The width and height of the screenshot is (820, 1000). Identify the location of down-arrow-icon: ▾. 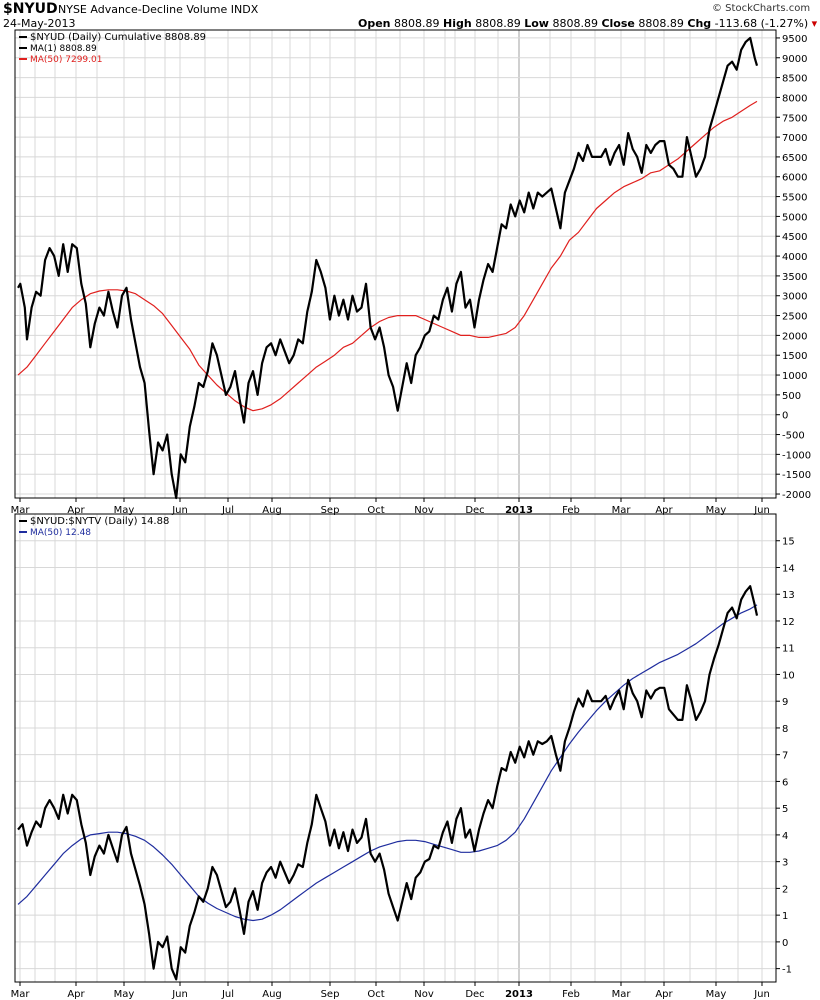
(814, 23).